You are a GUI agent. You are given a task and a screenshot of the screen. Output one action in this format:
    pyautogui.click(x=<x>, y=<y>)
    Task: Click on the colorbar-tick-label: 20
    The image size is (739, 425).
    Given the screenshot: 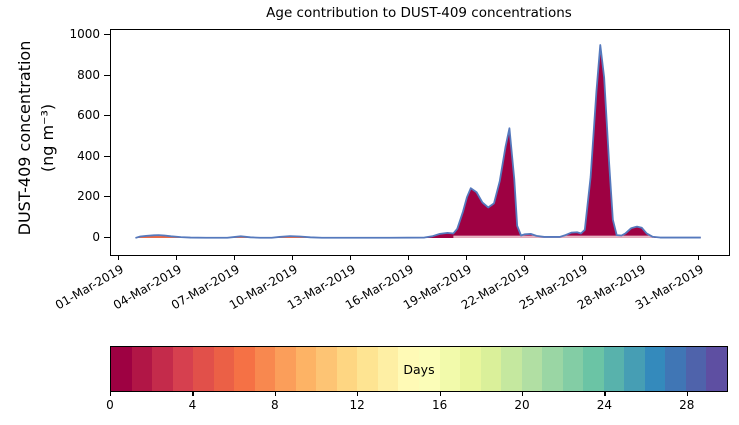 What is the action you would take?
    pyautogui.click(x=522, y=405)
    